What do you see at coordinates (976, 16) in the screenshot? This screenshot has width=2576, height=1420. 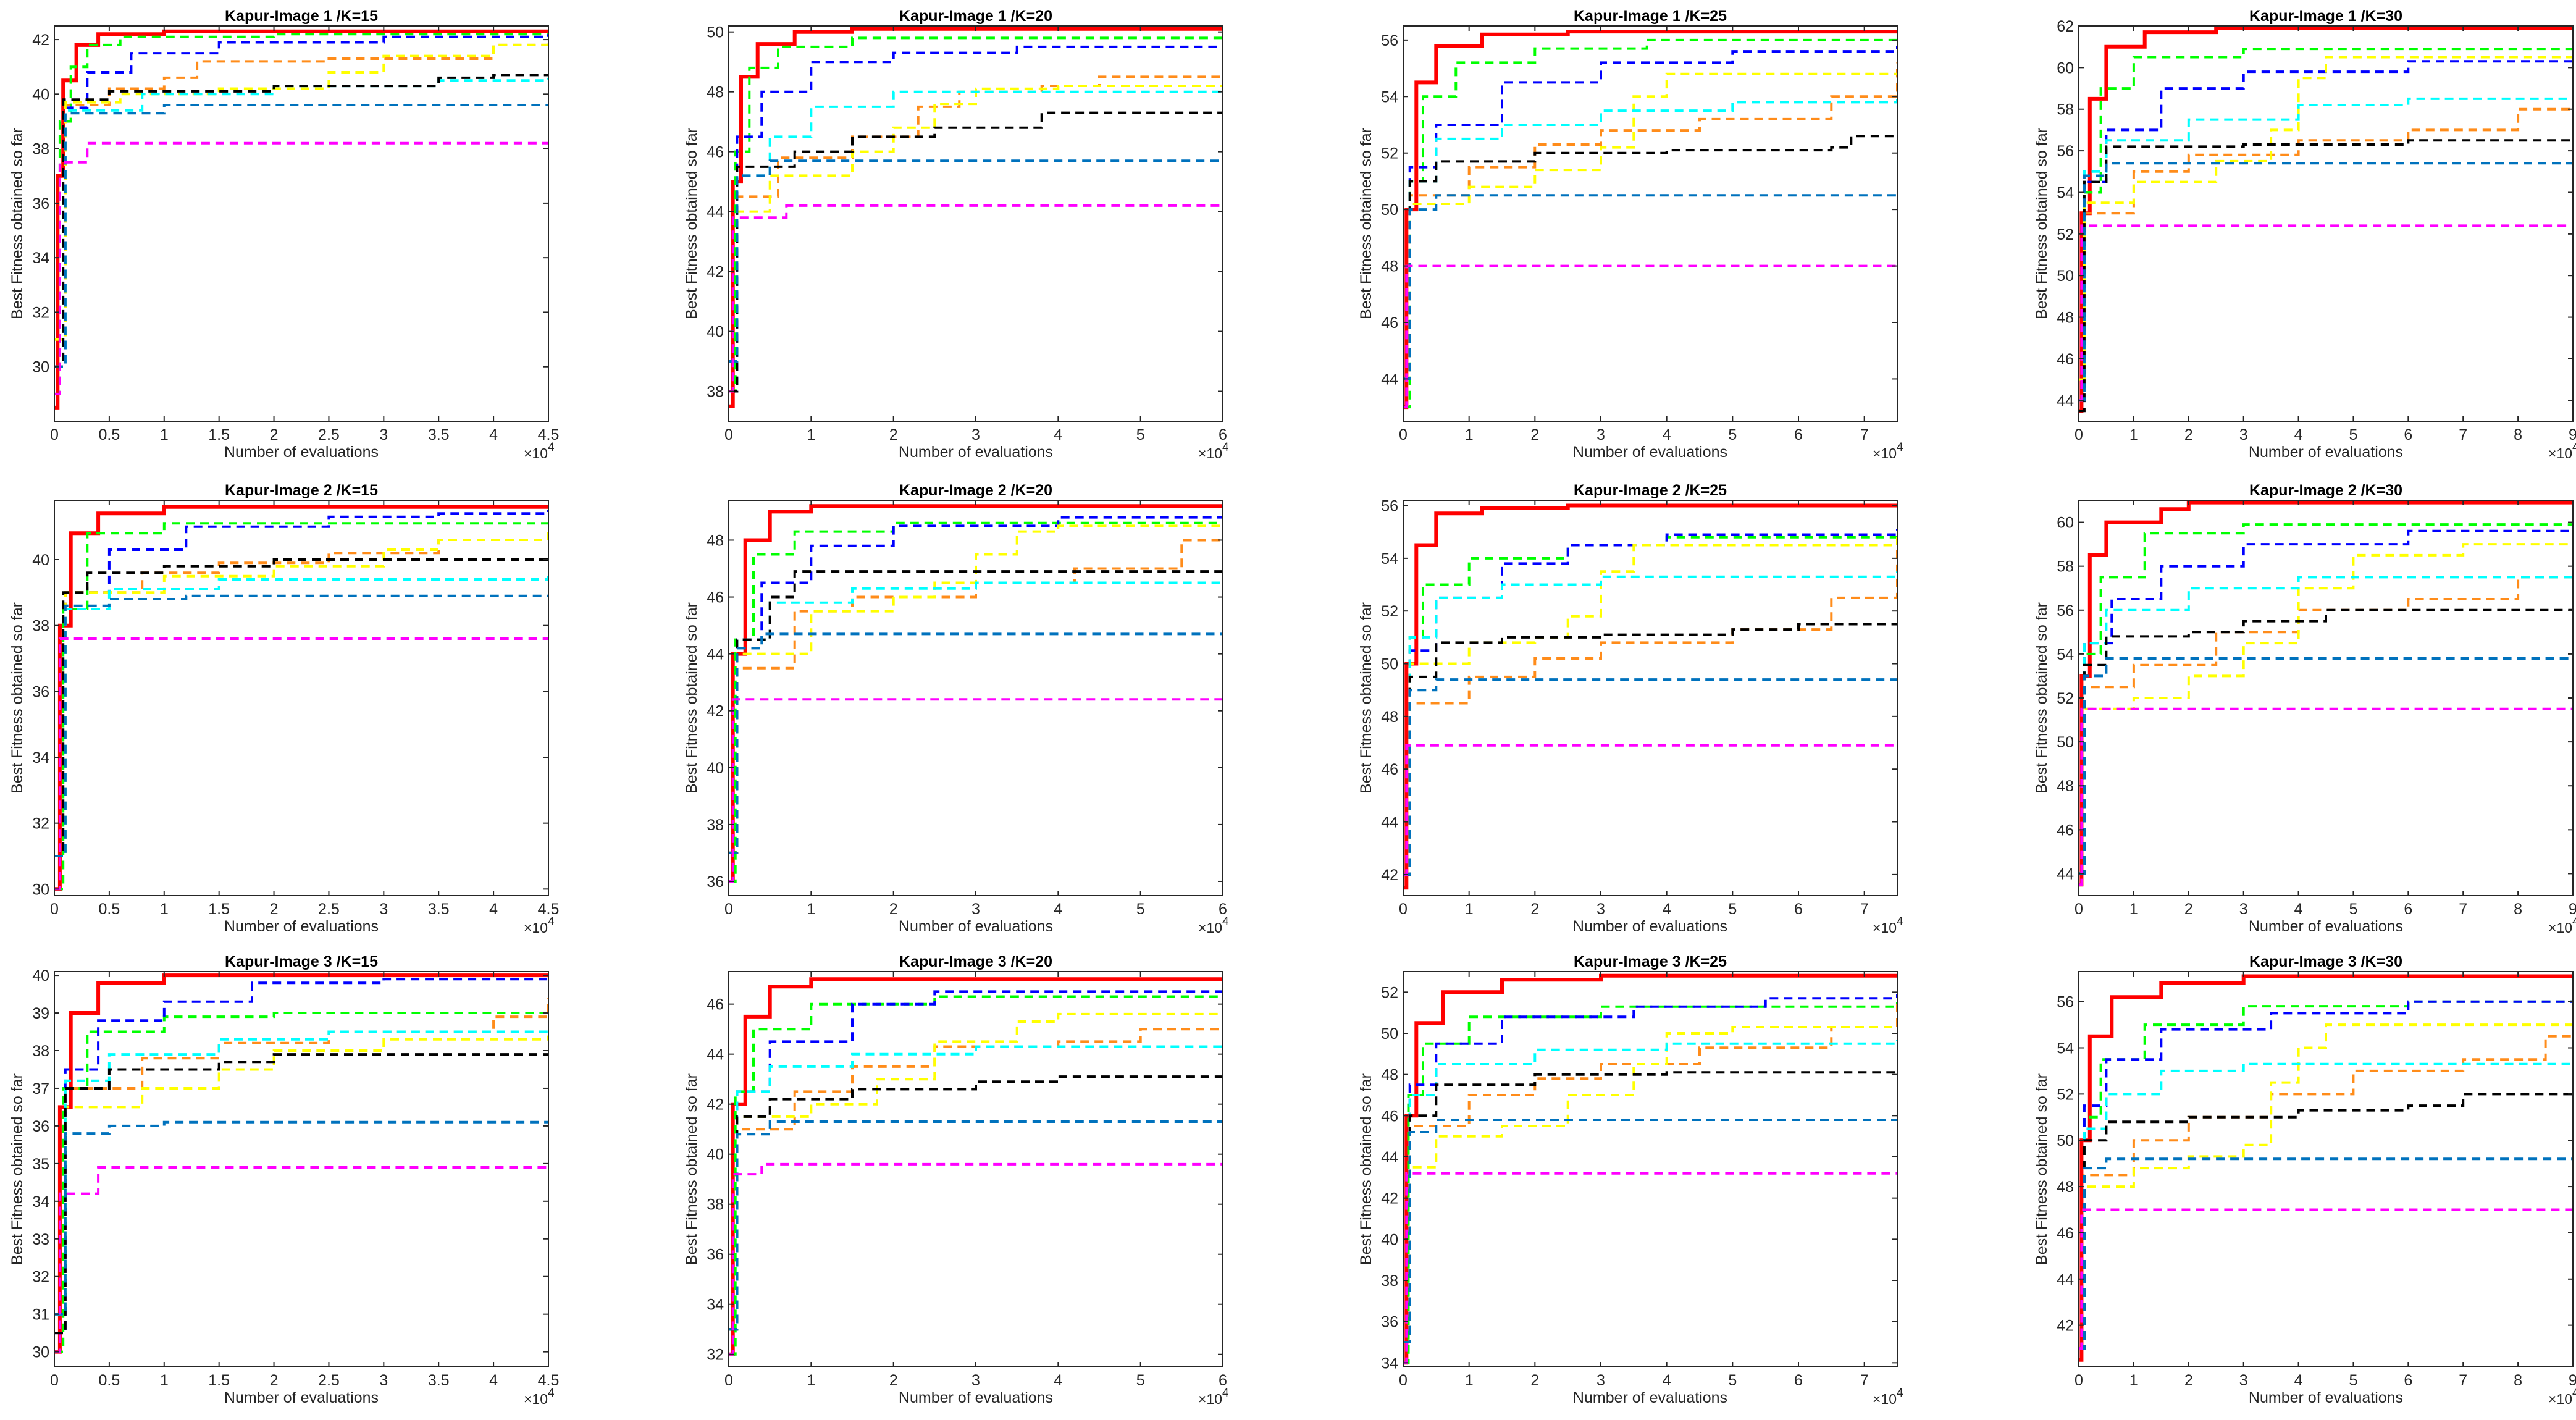 I see `chart-title: Kapur-Image 1 /K=20` at bounding box center [976, 16].